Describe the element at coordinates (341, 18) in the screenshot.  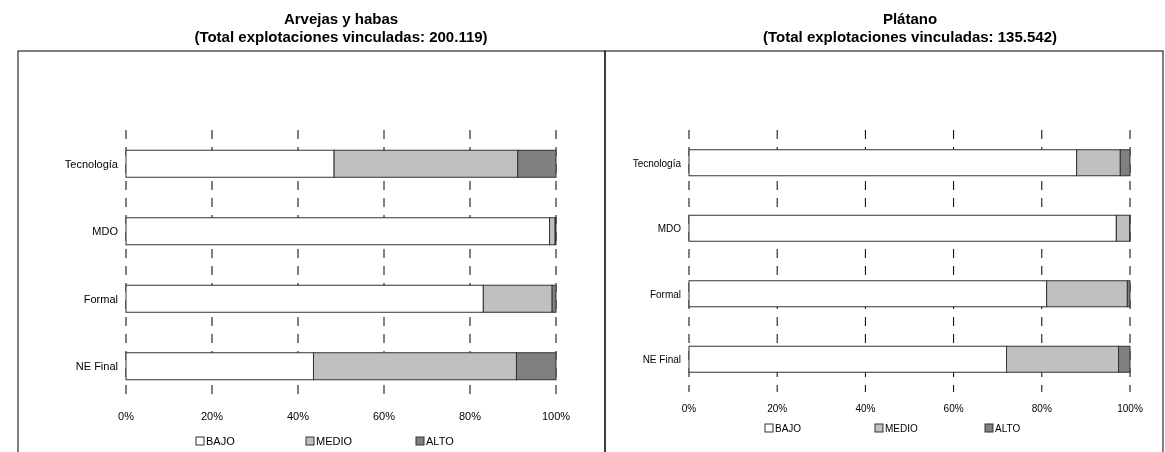
I see `chart-title: Arvejas y habas` at that location.